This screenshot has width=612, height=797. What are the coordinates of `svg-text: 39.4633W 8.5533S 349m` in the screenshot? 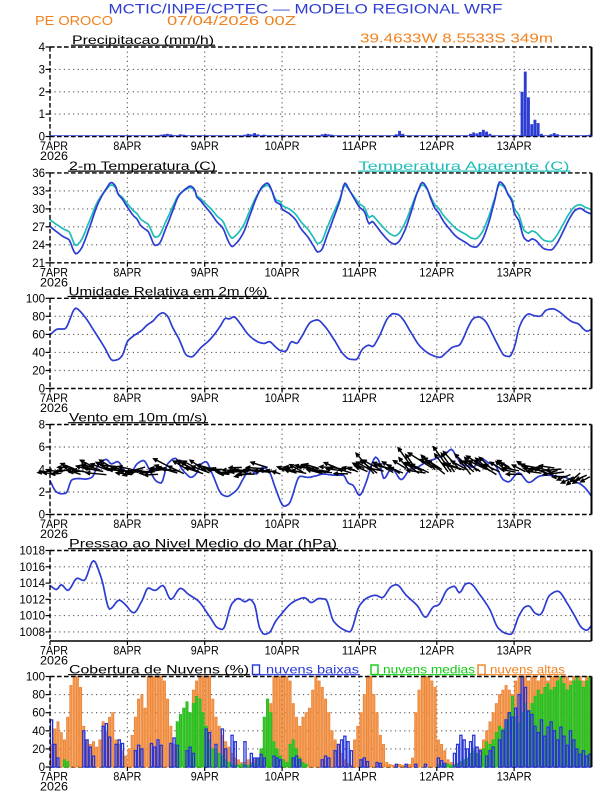 It's located at (456, 38).